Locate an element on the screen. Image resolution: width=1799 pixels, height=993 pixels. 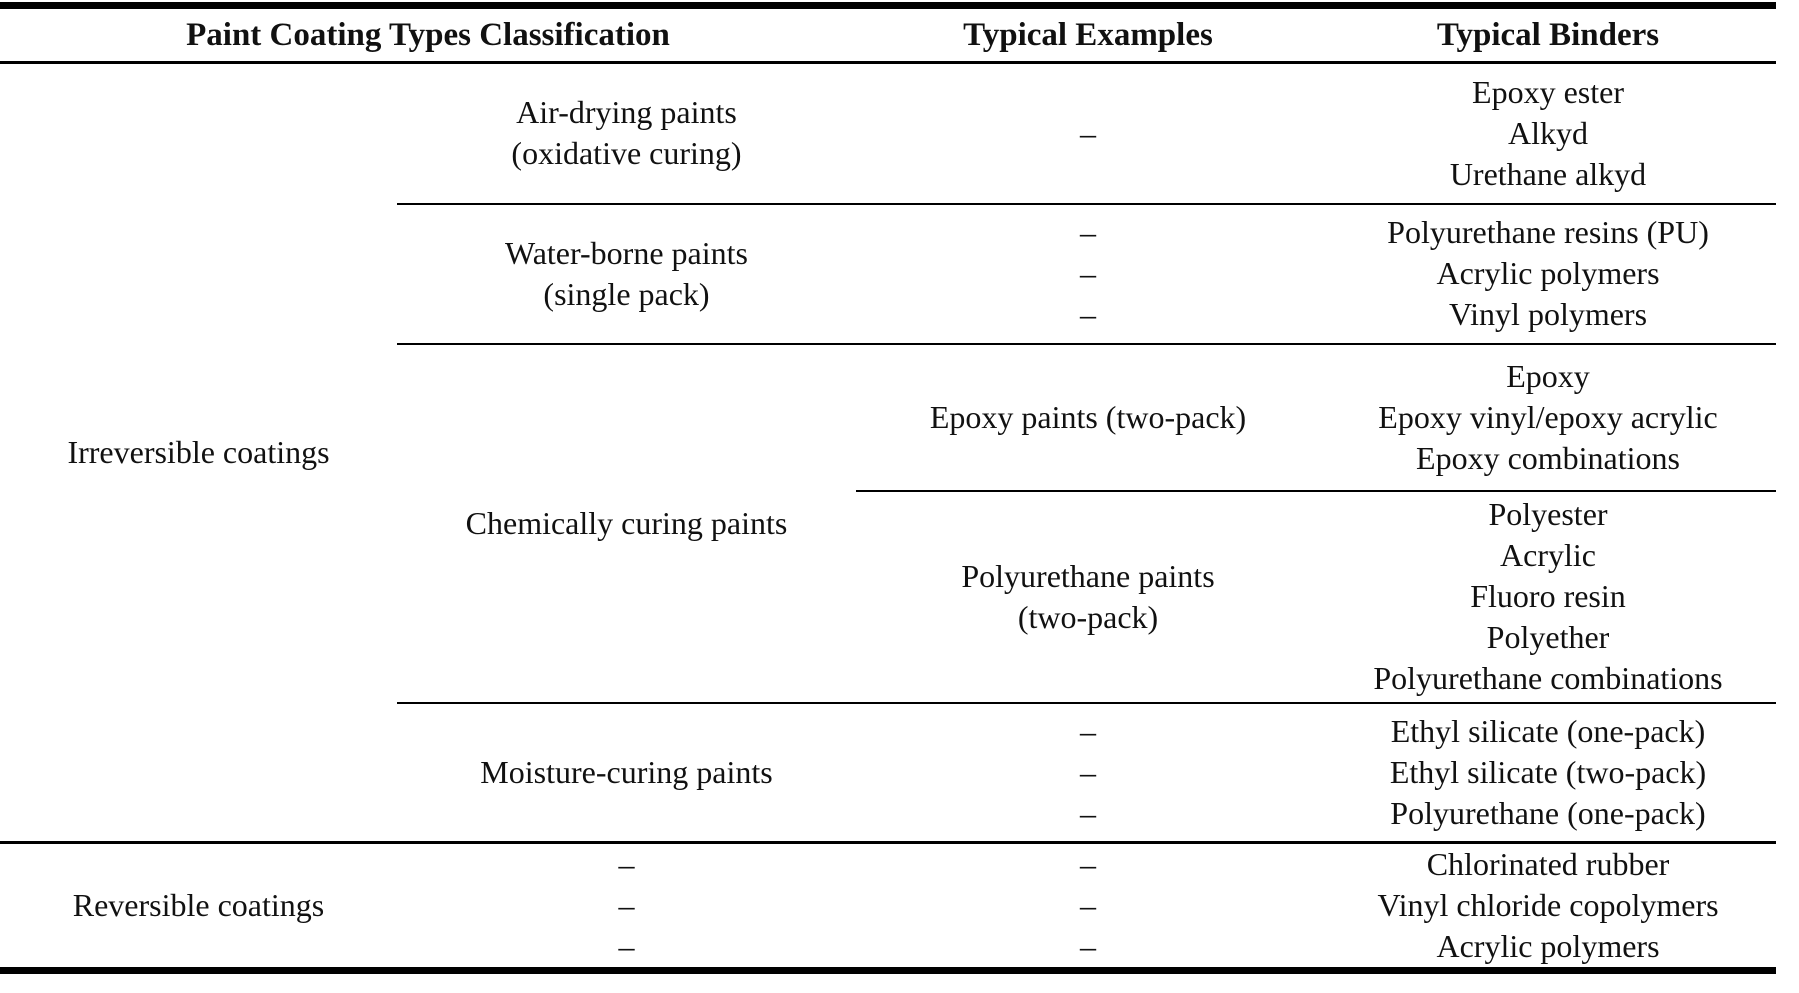
binder-line: Vinyl chloride copolymers is located at coordinates (1548, 905).